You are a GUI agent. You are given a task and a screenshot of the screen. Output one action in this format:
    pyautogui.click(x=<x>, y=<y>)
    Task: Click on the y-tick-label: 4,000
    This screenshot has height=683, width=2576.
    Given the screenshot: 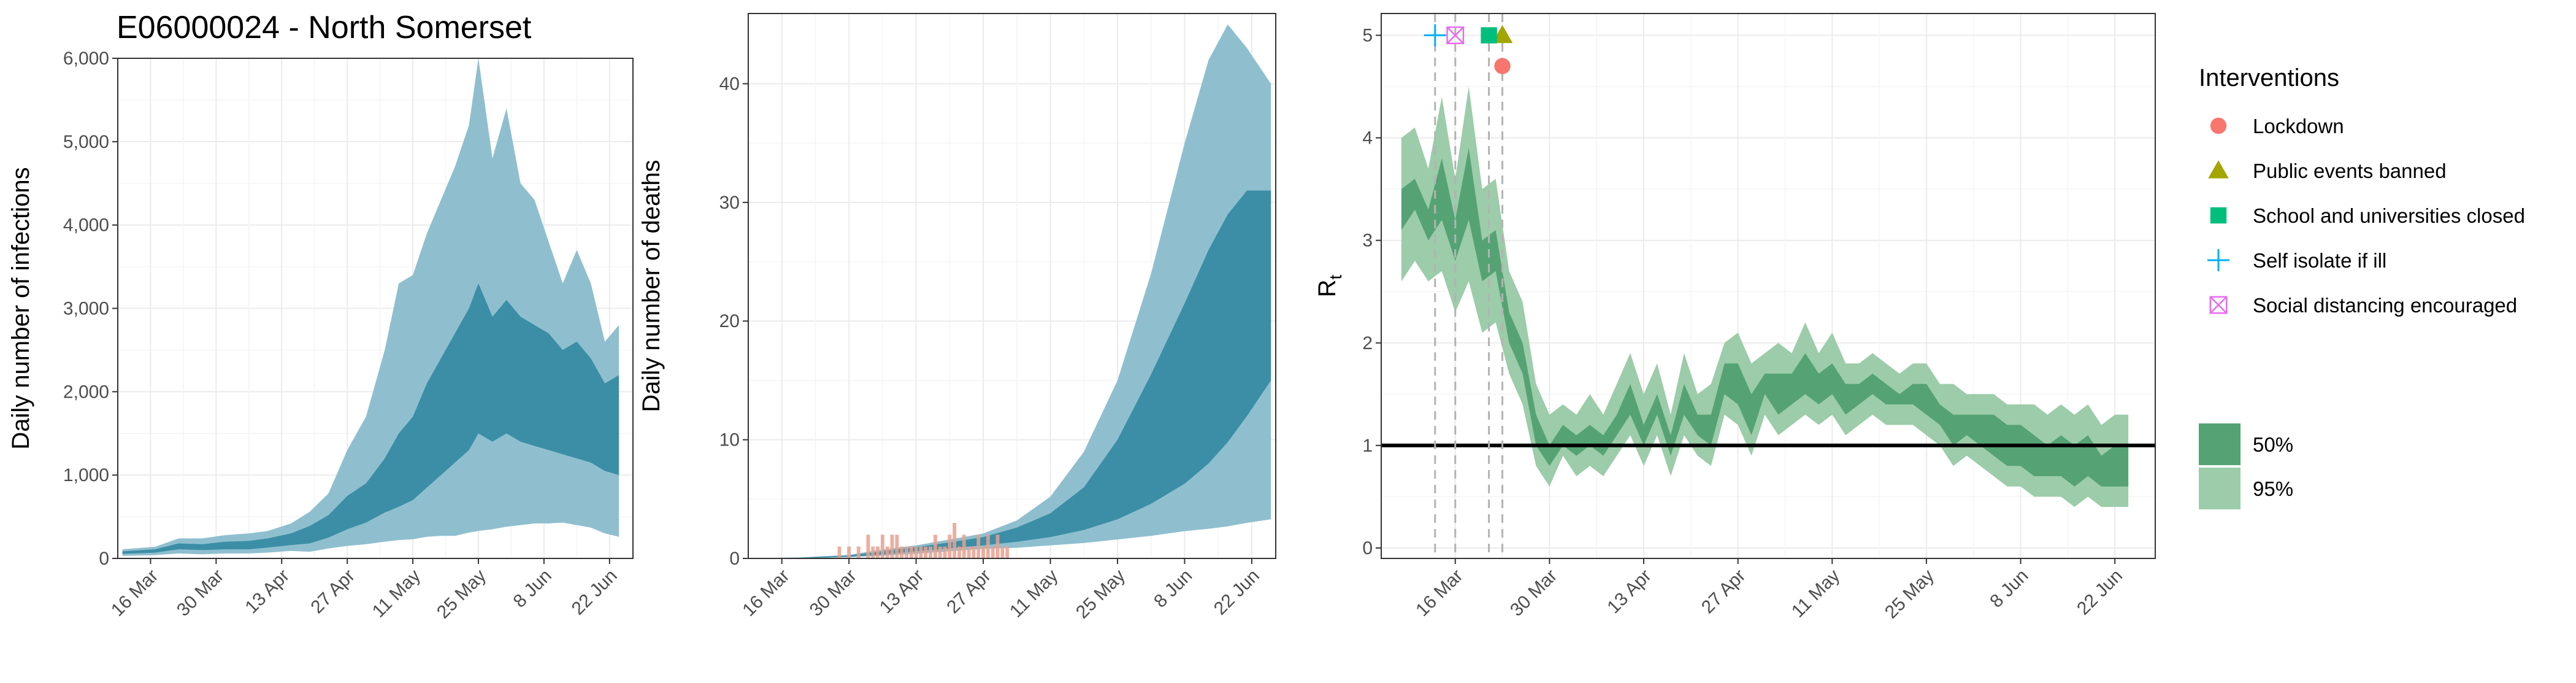 What is the action you would take?
    pyautogui.click(x=86, y=226)
    